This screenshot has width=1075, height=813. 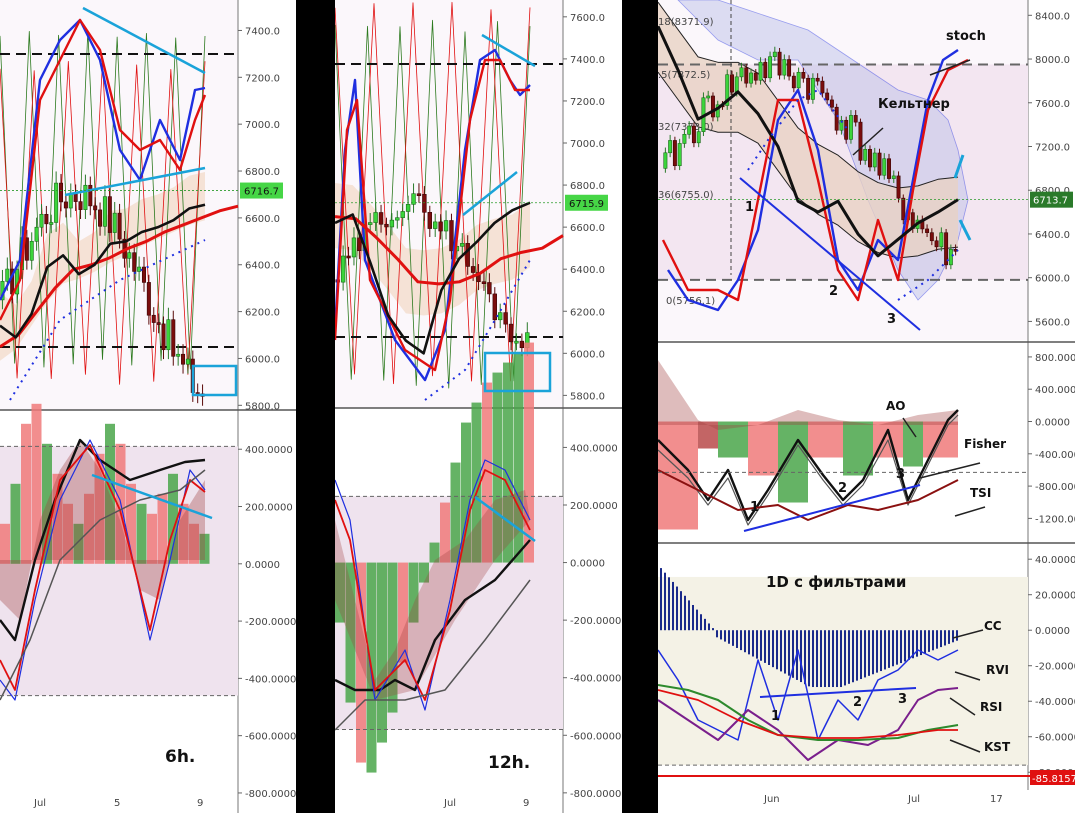 What do you see at coordinates (1055, 738) in the screenshot?
I see `osc2-axis-1d-tick-label: -60.0000` at bounding box center [1055, 738].